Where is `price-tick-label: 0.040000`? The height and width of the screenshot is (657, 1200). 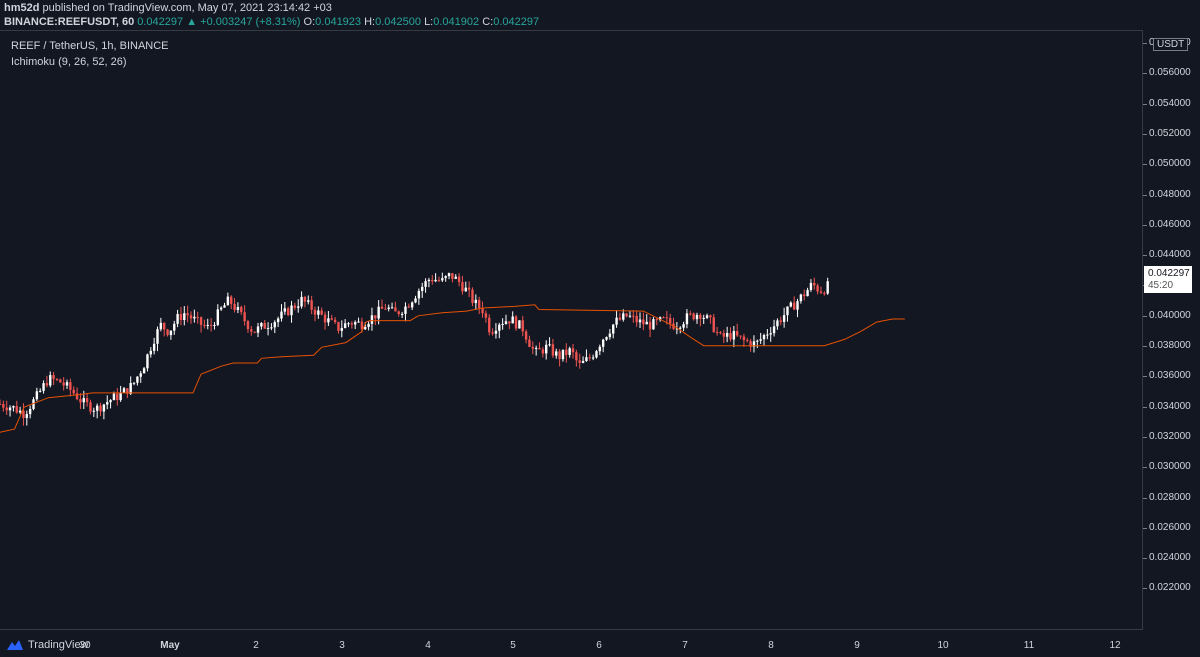 price-tick-label: 0.040000 is located at coordinates (1170, 315).